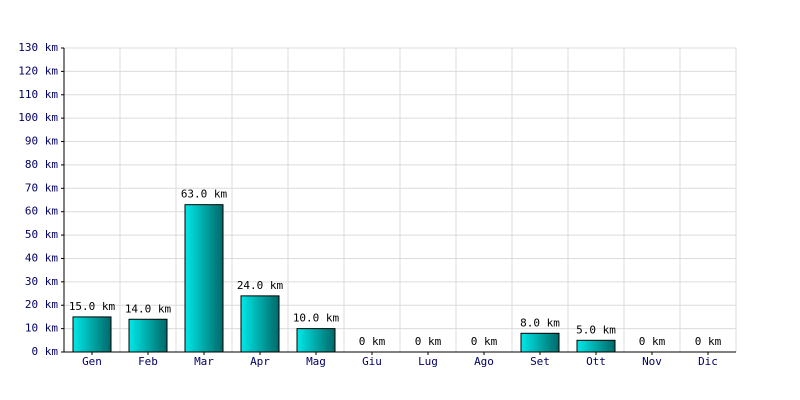 Image resolution: width=800 pixels, height=400 pixels. Describe the element at coordinates (92, 306) in the screenshot. I see `value-label: 15.0 km` at that location.